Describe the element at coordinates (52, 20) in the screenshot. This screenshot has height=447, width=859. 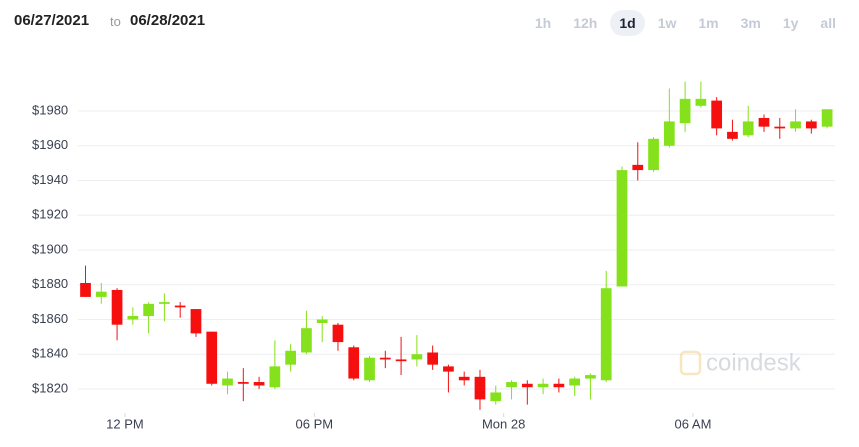
I see `date-from: 06/27/2021` at that location.